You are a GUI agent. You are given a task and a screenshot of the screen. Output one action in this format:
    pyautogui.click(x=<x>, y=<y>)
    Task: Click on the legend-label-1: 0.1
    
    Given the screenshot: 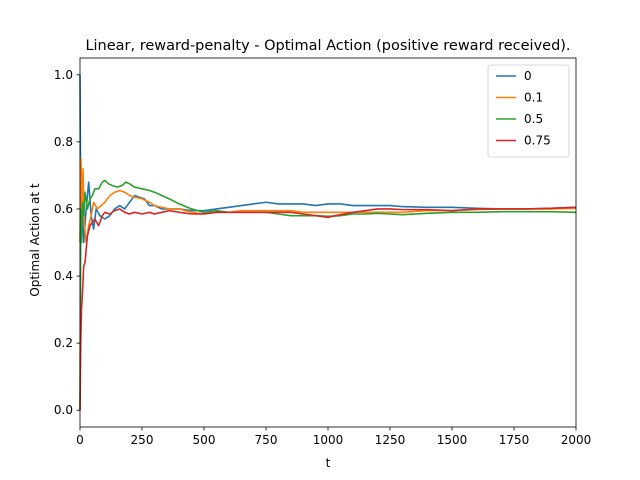 What is the action you would take?
    pyautogui.click(x=533, y=98)
    